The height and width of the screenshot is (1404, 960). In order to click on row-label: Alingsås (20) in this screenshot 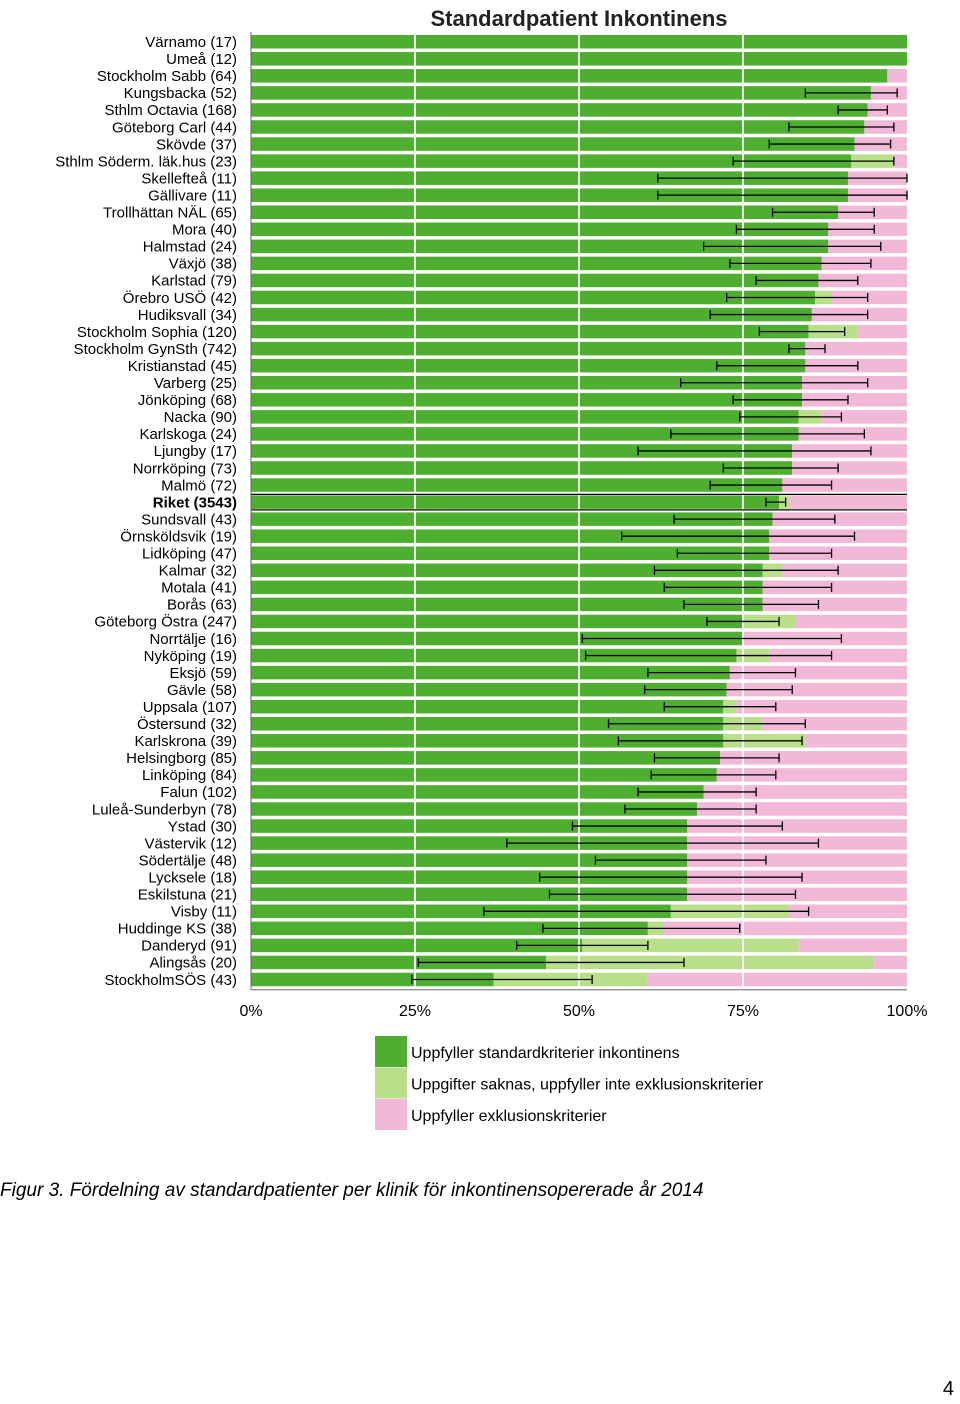, I will do `click(193, 963)`.